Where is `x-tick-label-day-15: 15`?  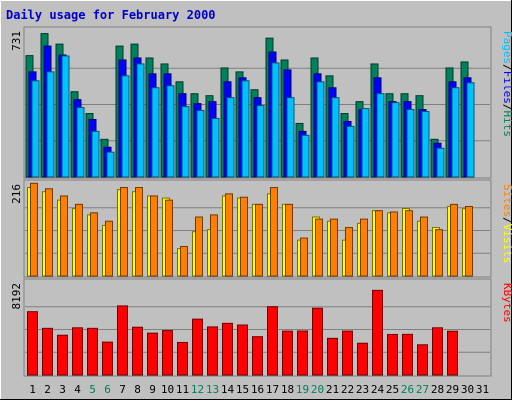
x-tick-label-day-15: 15 is located at coordinates (242, 389).